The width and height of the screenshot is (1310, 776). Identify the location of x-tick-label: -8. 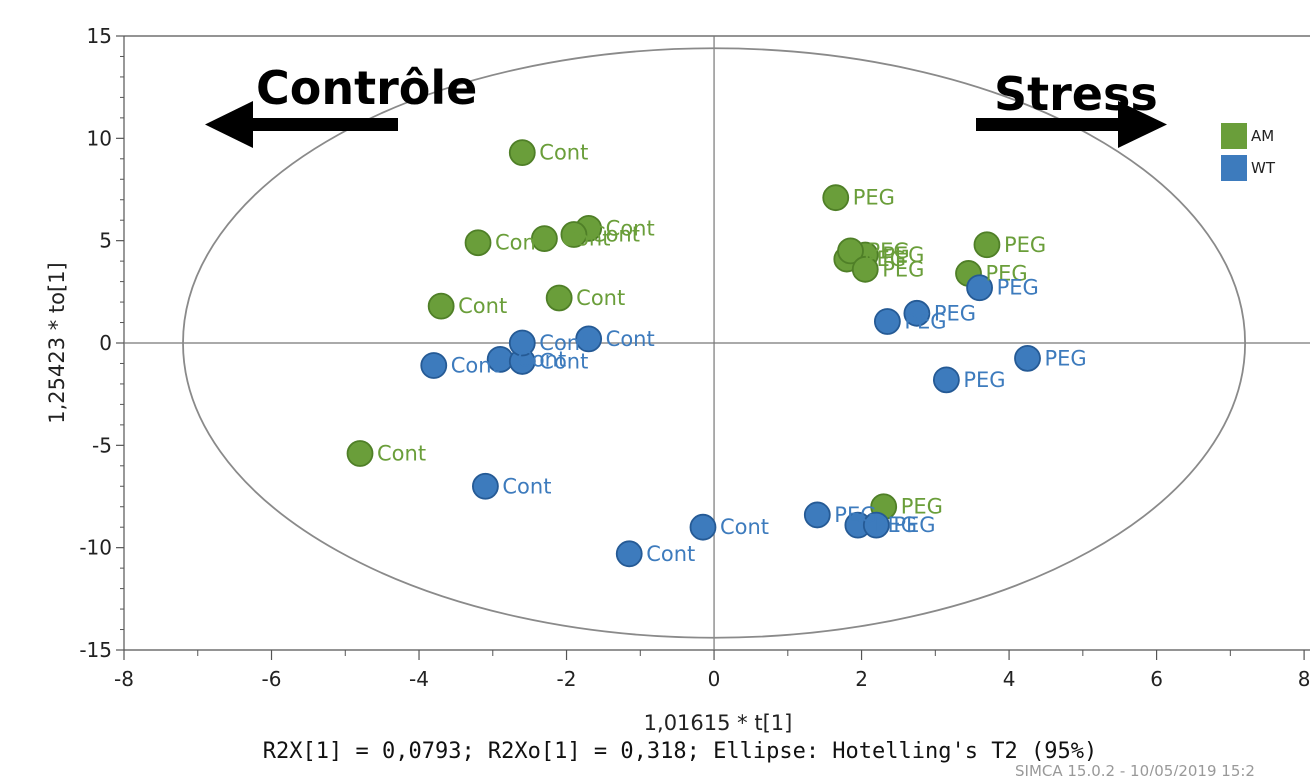
(124, 679).